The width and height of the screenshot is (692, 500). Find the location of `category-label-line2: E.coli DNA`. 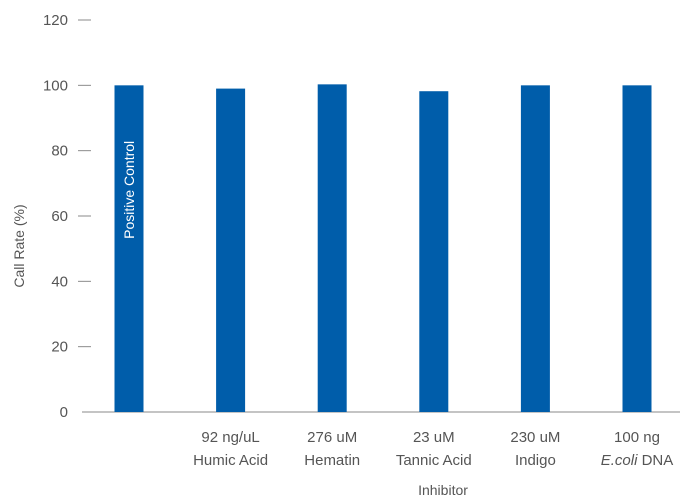

category-label-line2: E.coli DNA is located at coordinates (637, 460).